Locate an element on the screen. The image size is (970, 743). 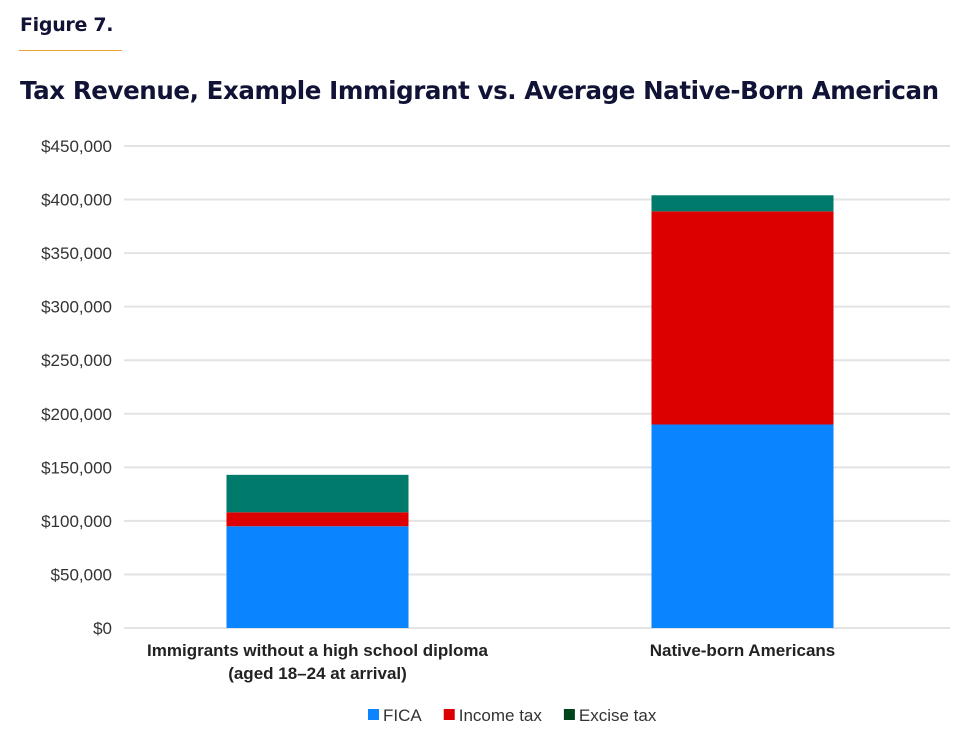
figure-label-underline is located at coordinates (70, 50).